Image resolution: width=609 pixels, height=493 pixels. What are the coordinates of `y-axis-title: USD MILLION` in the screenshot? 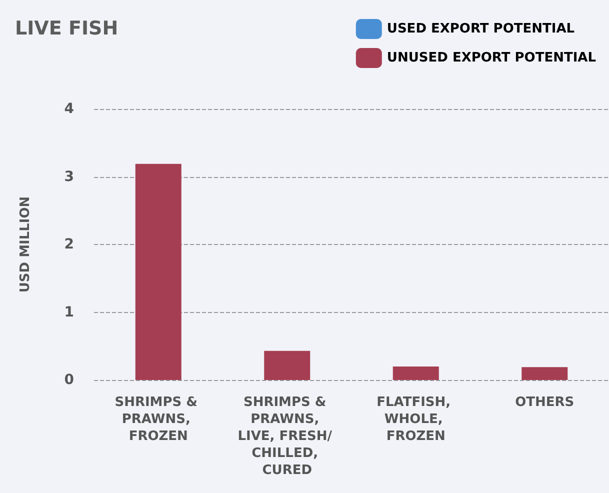 It's located at (25, 244).